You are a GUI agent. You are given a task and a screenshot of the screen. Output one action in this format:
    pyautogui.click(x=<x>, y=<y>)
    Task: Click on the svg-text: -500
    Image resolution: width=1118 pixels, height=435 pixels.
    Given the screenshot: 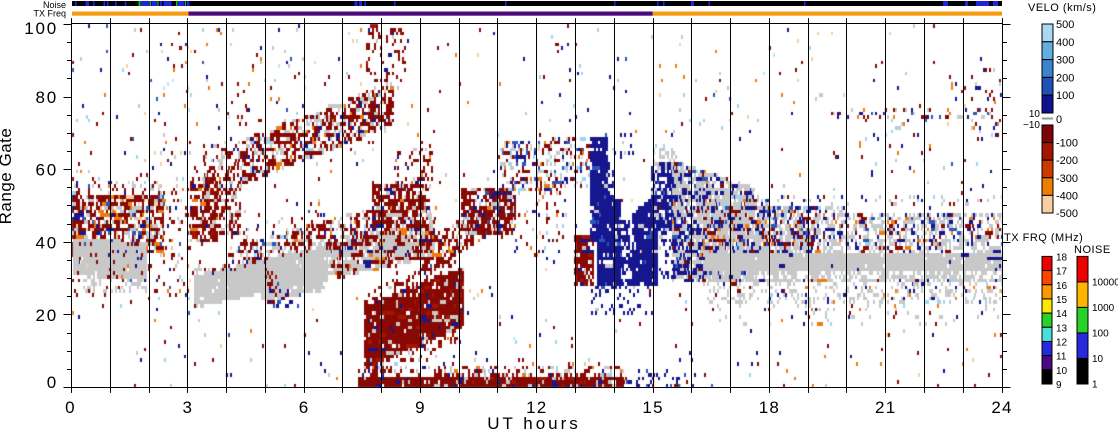 What is the action you would take?
    pyautogui.click(x=1067, y=214)
    